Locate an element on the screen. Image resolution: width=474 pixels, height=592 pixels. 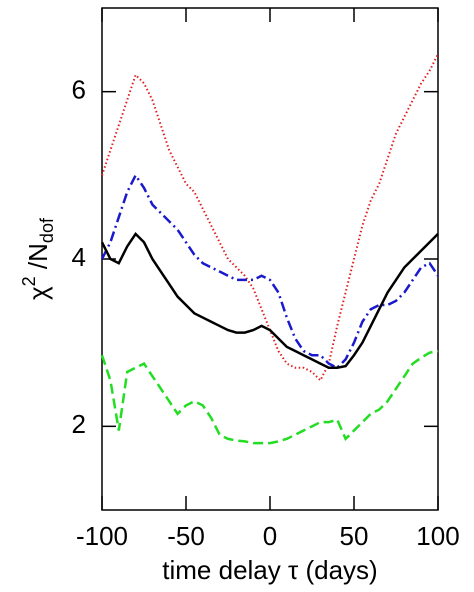
x-tick-label: 50 is located at coordinates (354, 536).